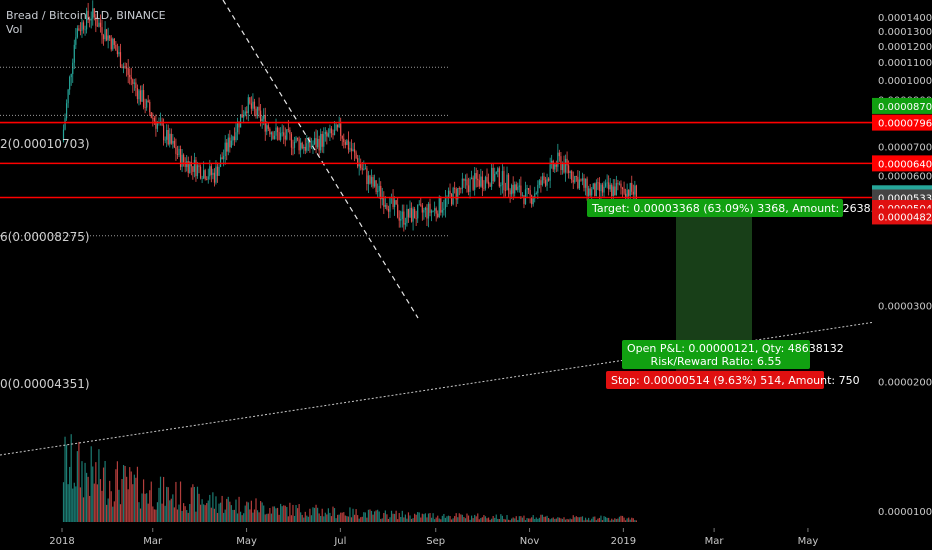  Describe the element at coordinates (902, 264) in the screenshot. I see `price-axis` at that location.